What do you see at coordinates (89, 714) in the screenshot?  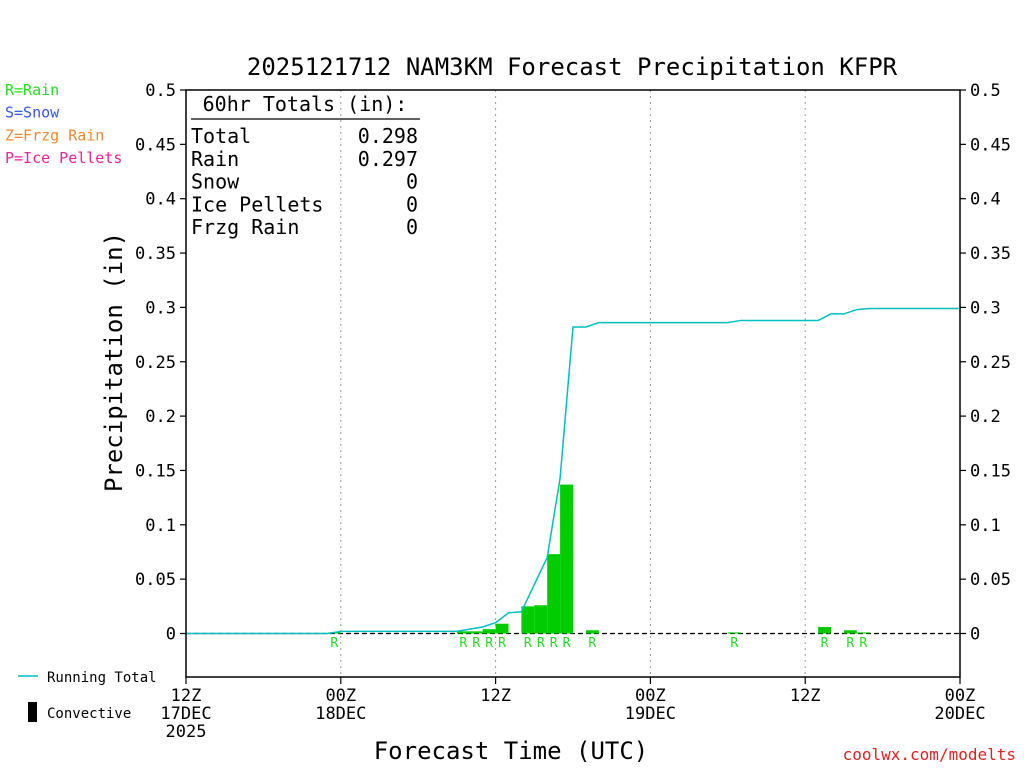 I see `convective-legend-label: Convective` at bounding box center [89, 714].